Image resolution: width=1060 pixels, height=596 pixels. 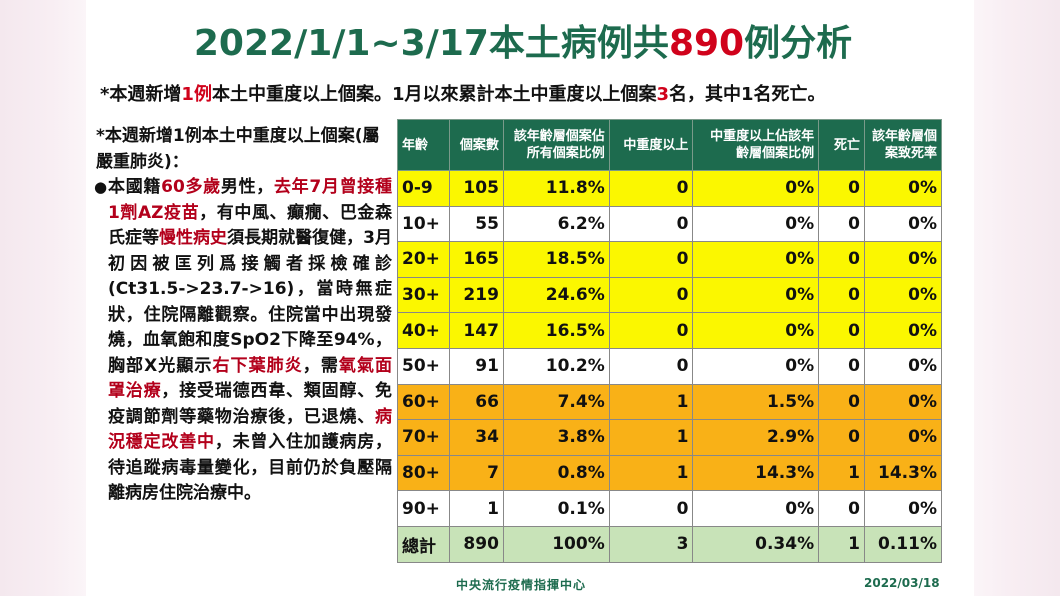 What do you see at coordinates (250, 404) in the screenshot?
I see `case-seg: ，接受瑞德西韋、類固醇、免疫調節劑等藥物治療後，已退燒、` at bounding box center [250, 404].